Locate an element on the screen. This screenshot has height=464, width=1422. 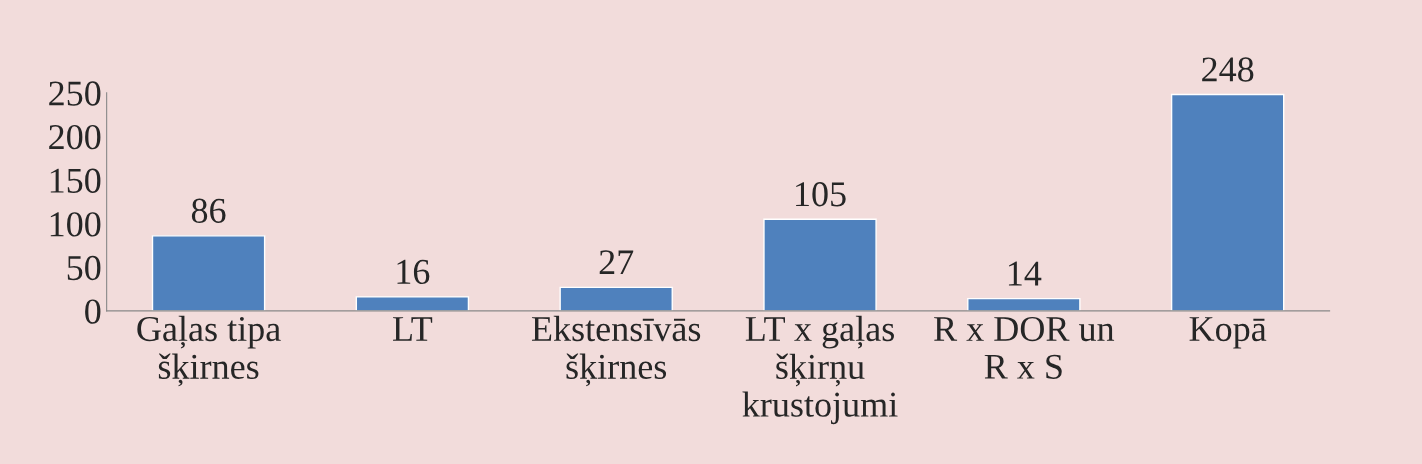
data-label: 16 is located at coordinates (413, 272).